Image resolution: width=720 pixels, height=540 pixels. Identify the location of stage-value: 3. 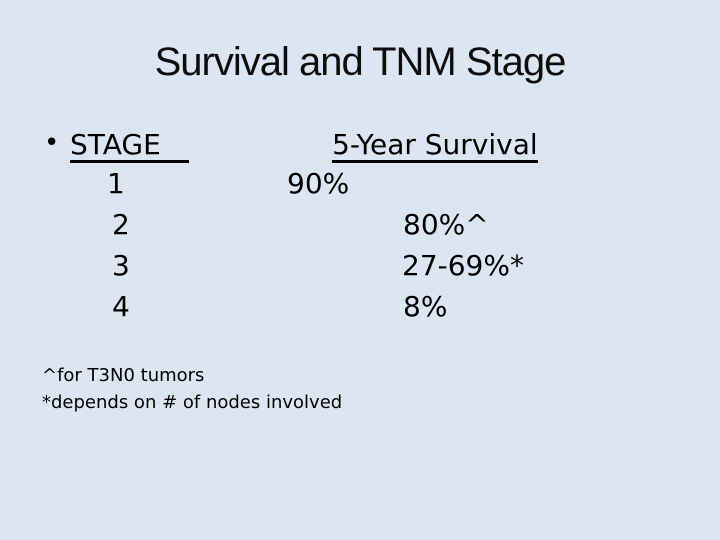
(121, 265).